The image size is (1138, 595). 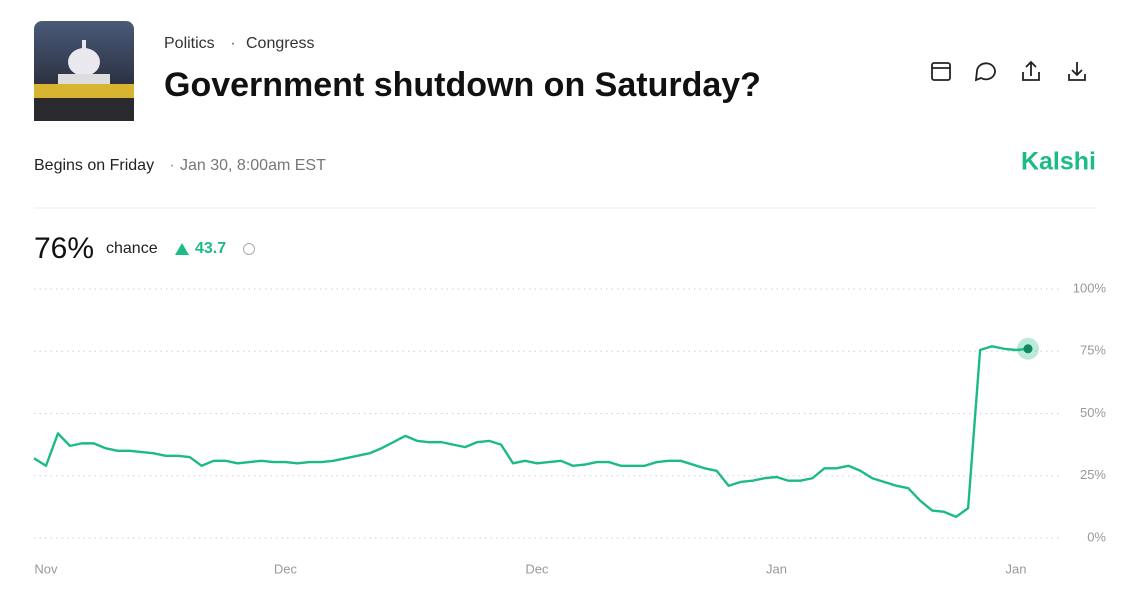 What do you see at coordinates (189, 43) in the screenshot?
I see `breadcrumb: Politics` at bounding box center [189, 43].